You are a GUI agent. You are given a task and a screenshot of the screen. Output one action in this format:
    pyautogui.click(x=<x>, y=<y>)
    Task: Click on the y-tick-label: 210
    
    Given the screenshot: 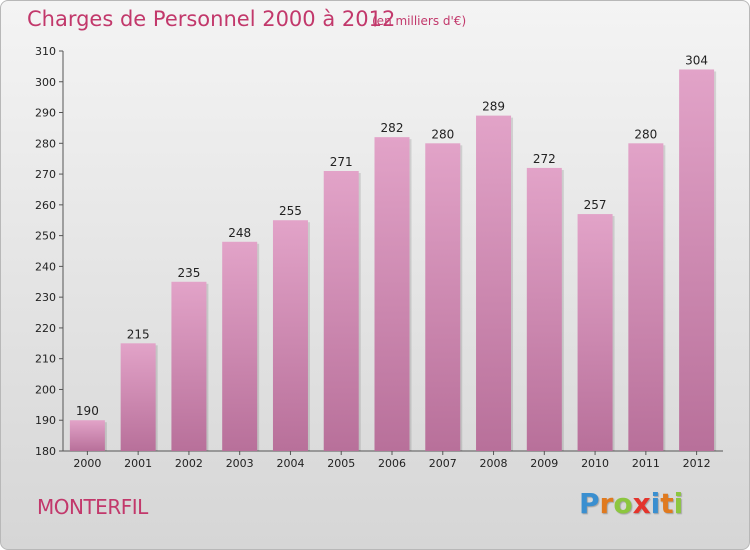 What is the action you would take?
    pyautogui.click(x=45, y=359)
    